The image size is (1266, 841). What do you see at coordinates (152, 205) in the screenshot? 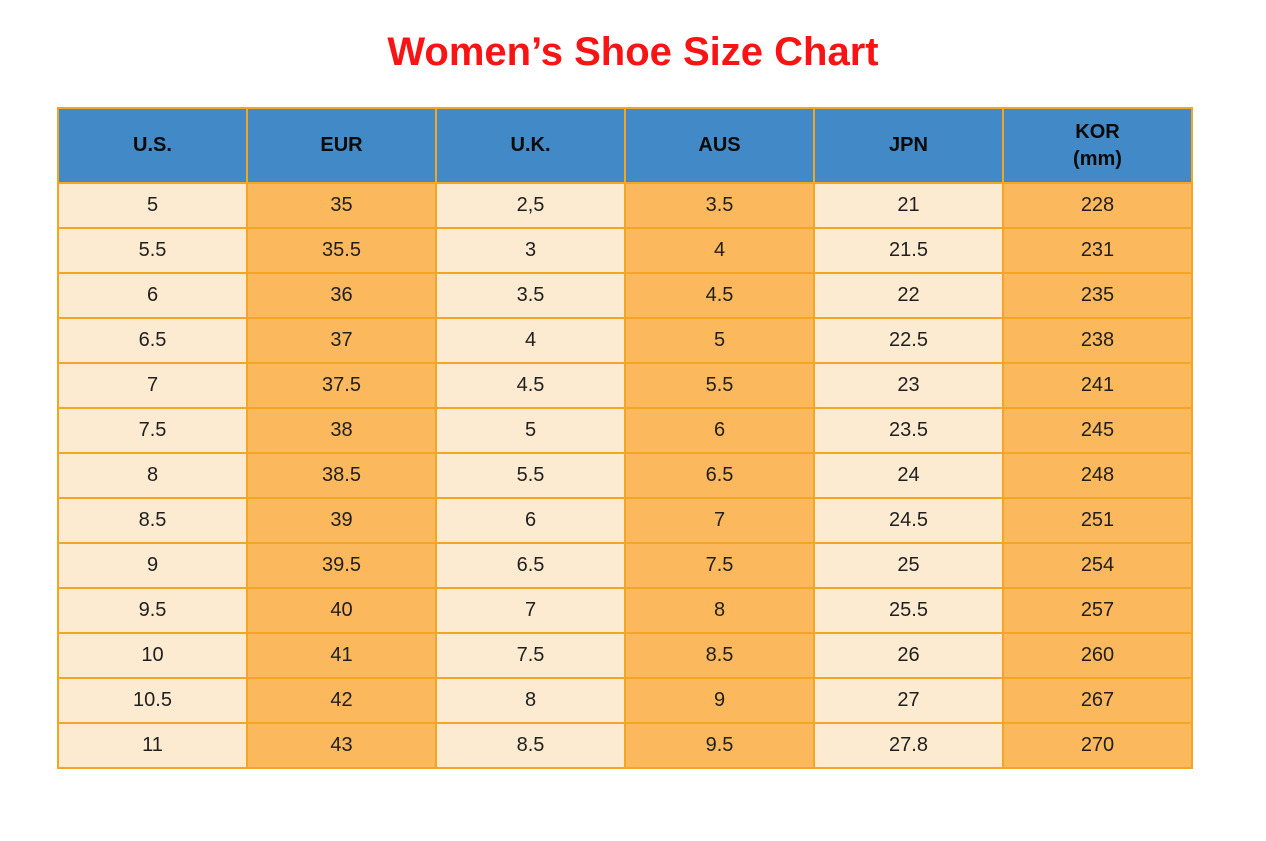
I see `cell-us: 5` at bounding box center [152, 205].